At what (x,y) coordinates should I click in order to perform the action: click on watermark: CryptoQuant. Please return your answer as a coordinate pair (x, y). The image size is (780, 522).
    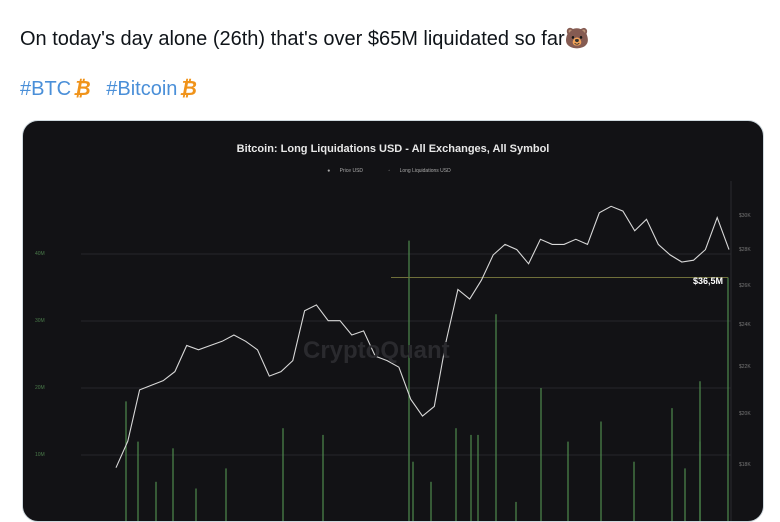
    Looking at the image, I should click on (376, 350).